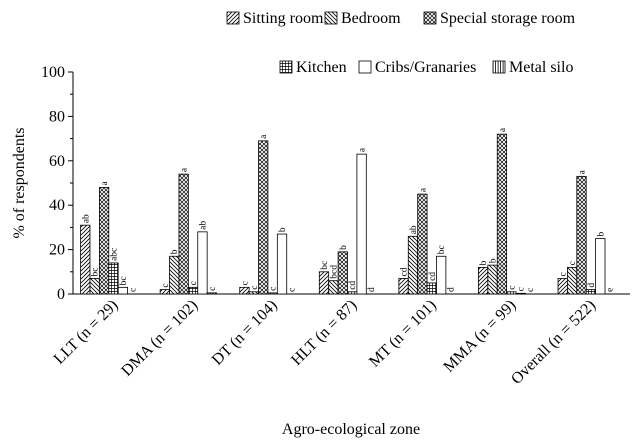 Image resolution: width=639 pixels, height=442 pixels. Describe the element at coordinates (371, 18) in the screenshot. I see `legend-label: Bedroom` at that location.